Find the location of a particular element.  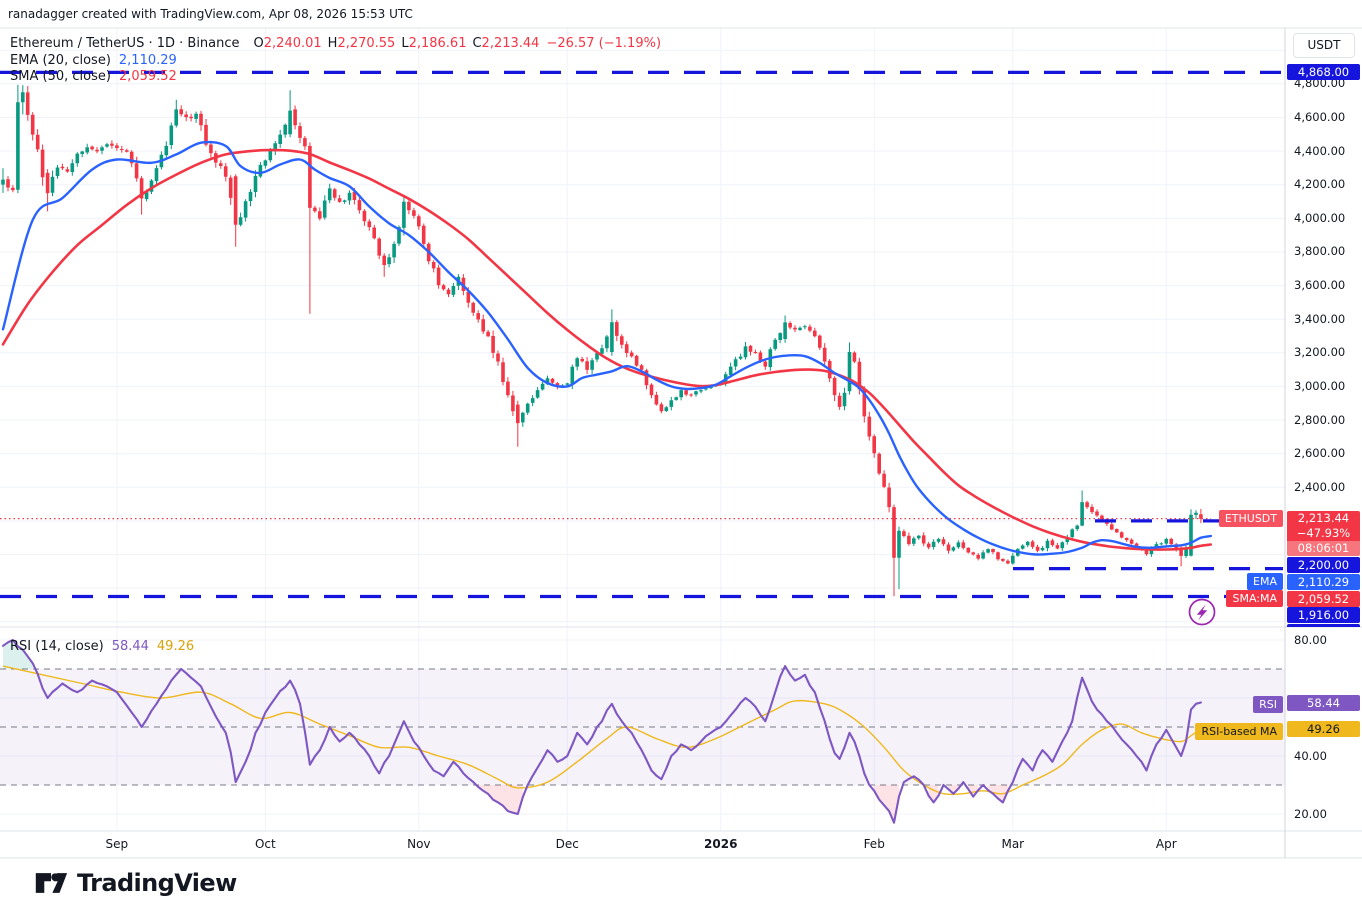

symbol-title: Ethereum / TetherUS · 1D · Binance is located at coordinates (125, 43).